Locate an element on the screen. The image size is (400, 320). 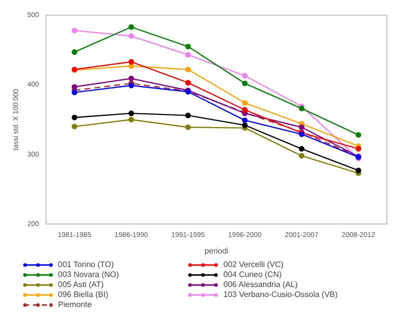
legend-label: 103 Verbano-Cusio-Ossola (VB) is located at coordinates (280, 295).